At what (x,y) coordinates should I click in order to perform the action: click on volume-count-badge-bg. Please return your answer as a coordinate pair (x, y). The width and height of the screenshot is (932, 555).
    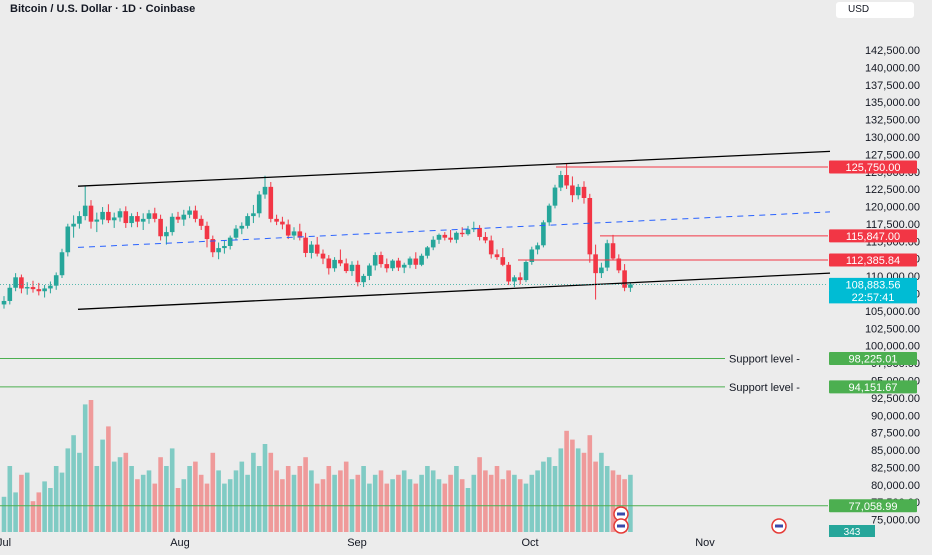
    Looking at the image, I should click on (852, 531).